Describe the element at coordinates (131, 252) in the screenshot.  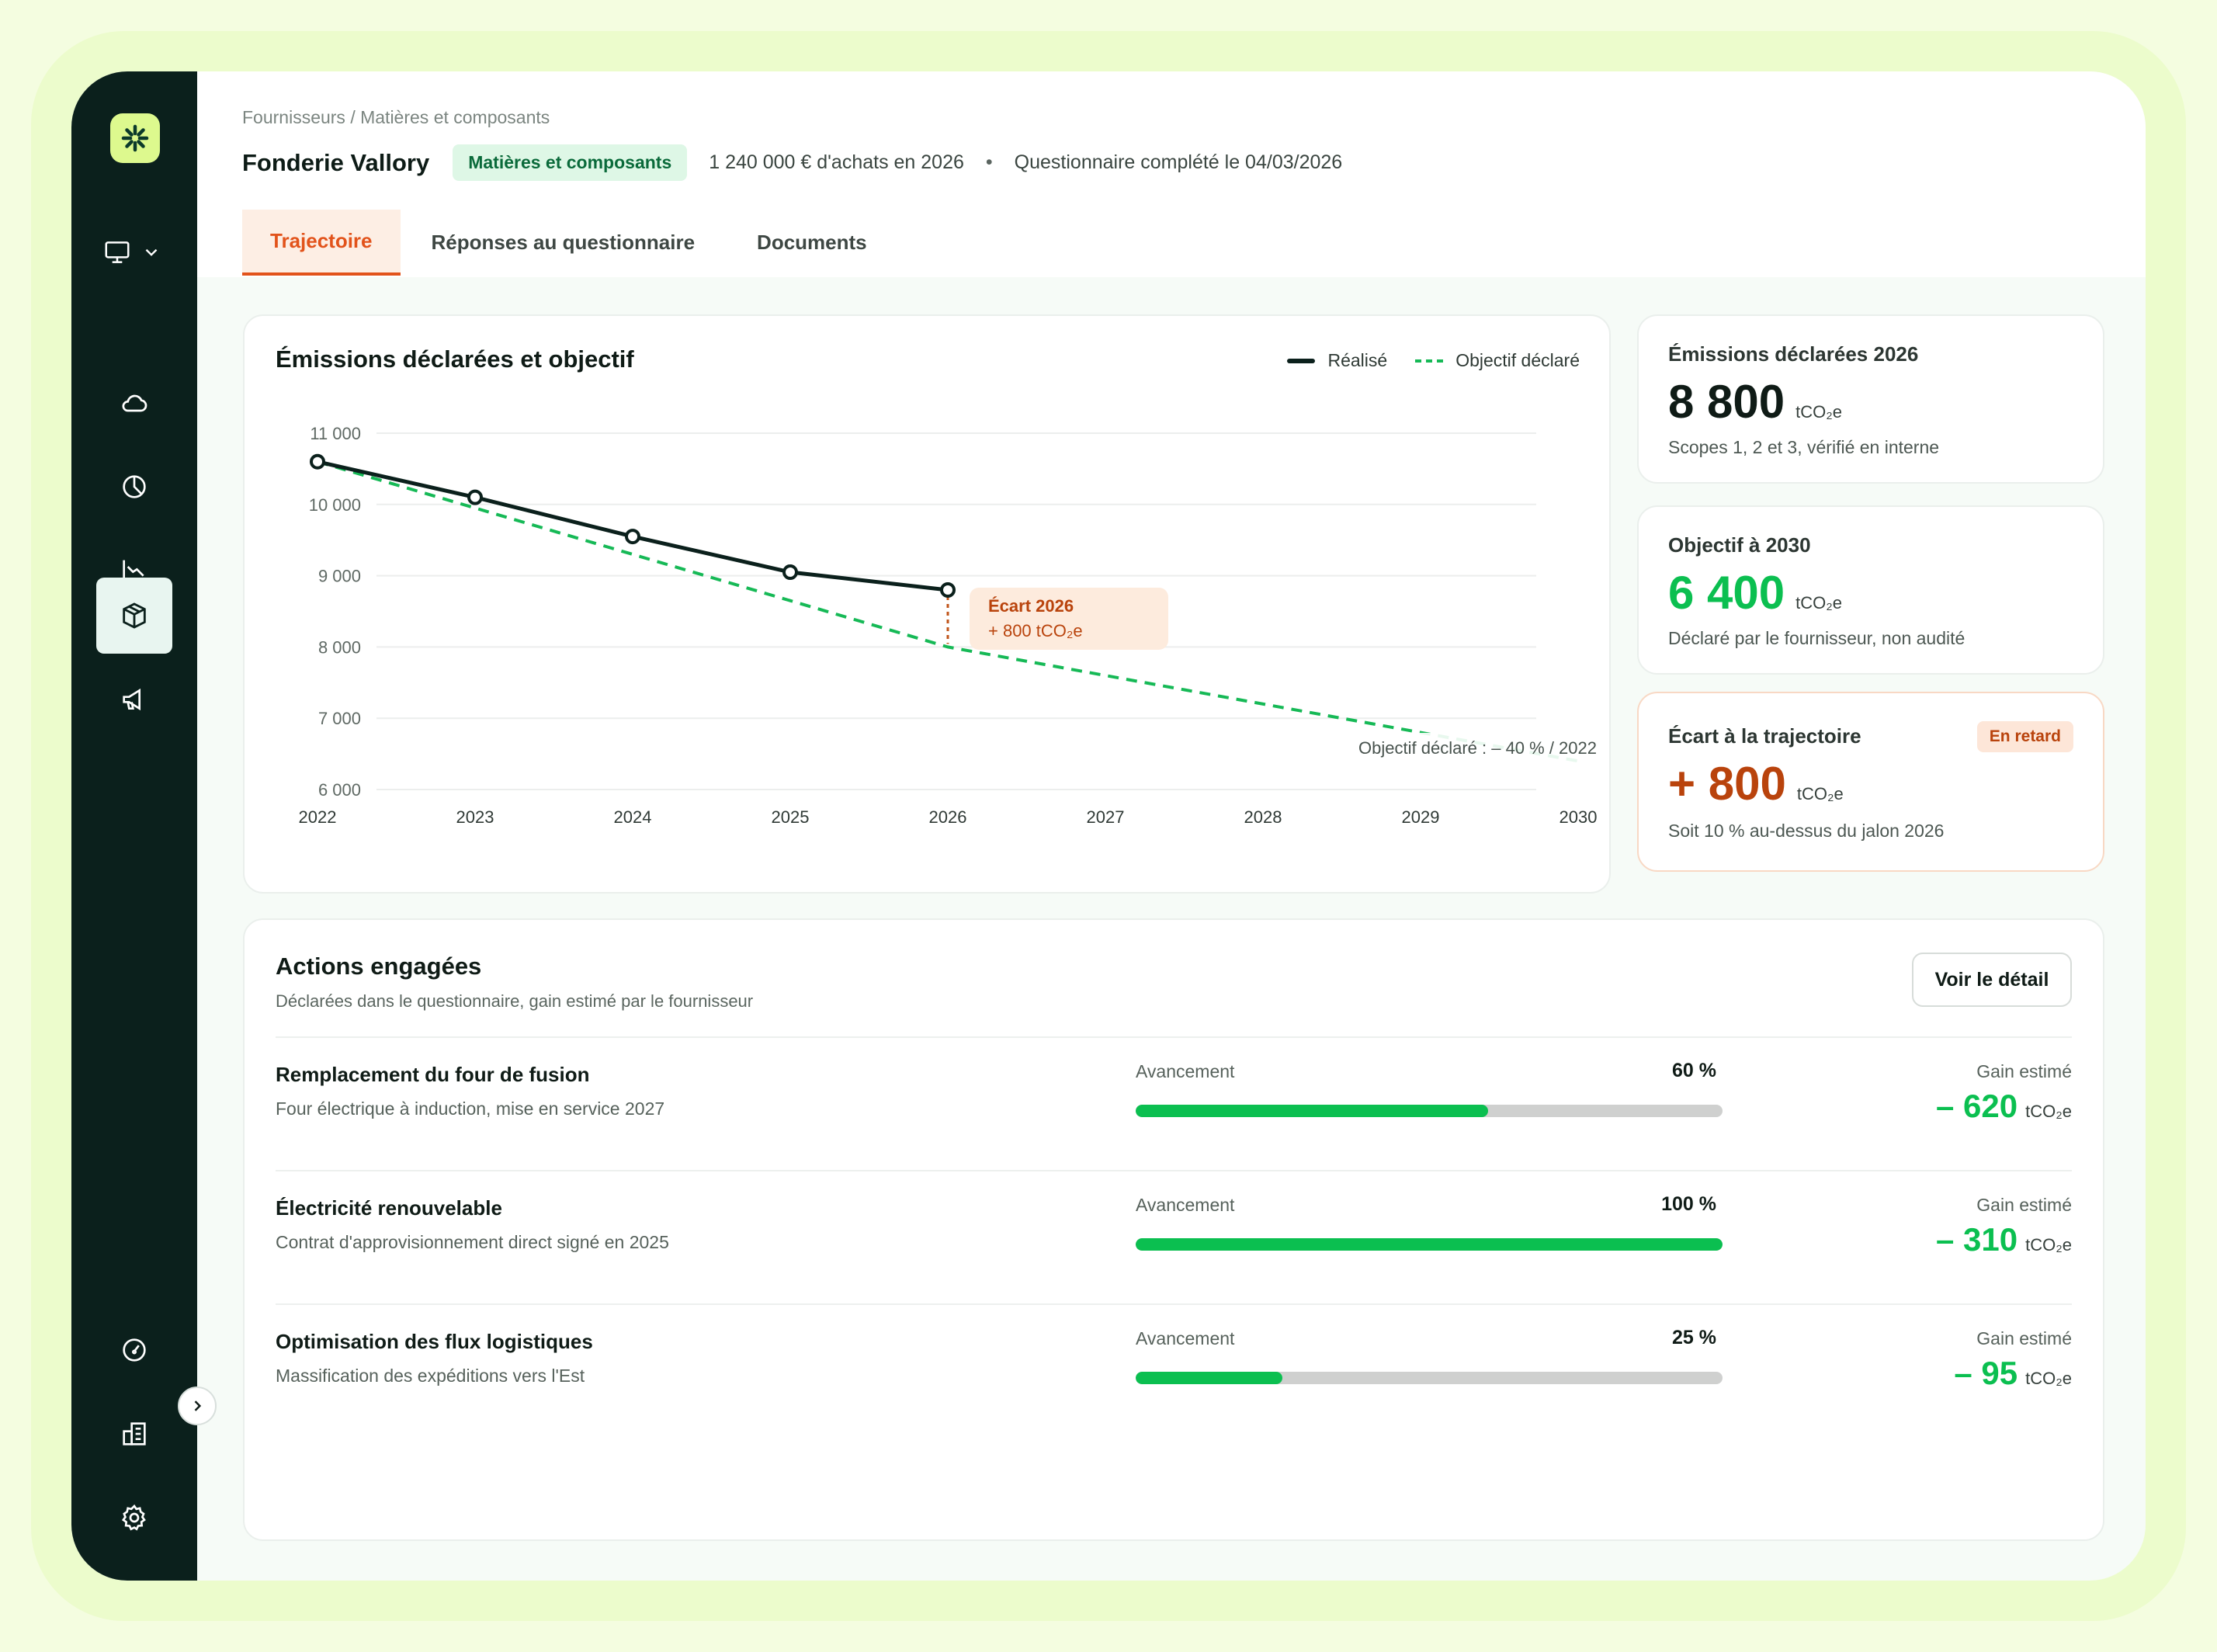
I see `workspace-switcher` at that location.